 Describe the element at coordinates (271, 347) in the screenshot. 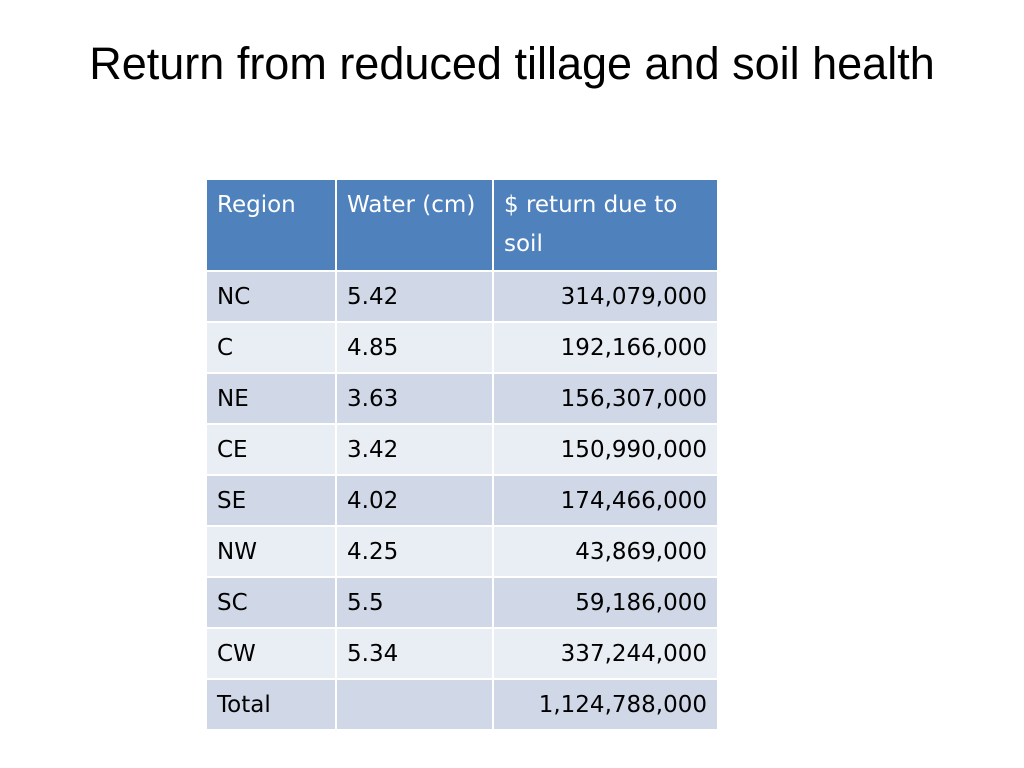

I see `cell-region: C` at that location.